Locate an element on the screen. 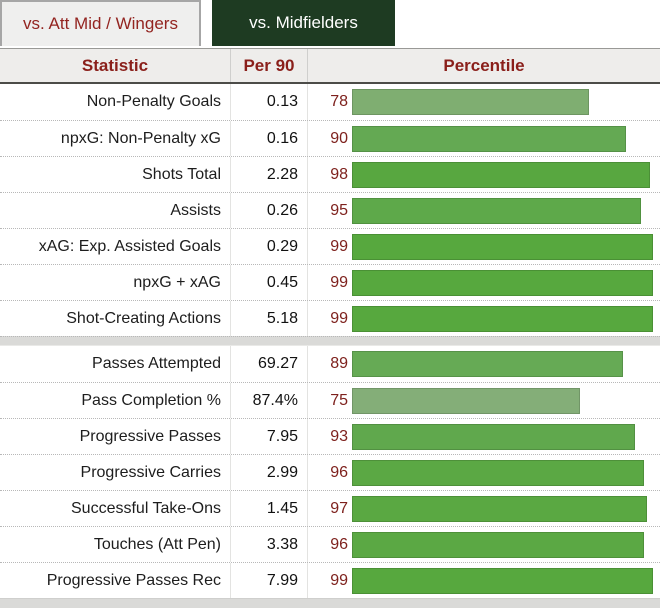 This screenshot has height=608, width=660. percentile-value: 75 is located at coordinates (339, 400).